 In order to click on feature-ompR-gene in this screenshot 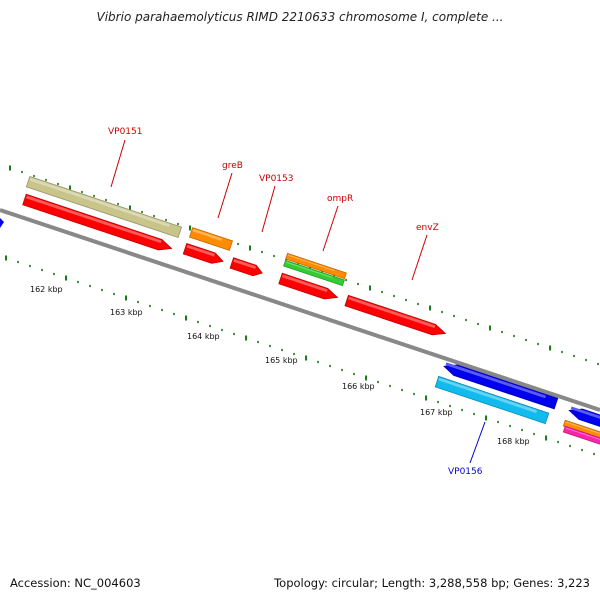, I will do `click(308, 287)`.